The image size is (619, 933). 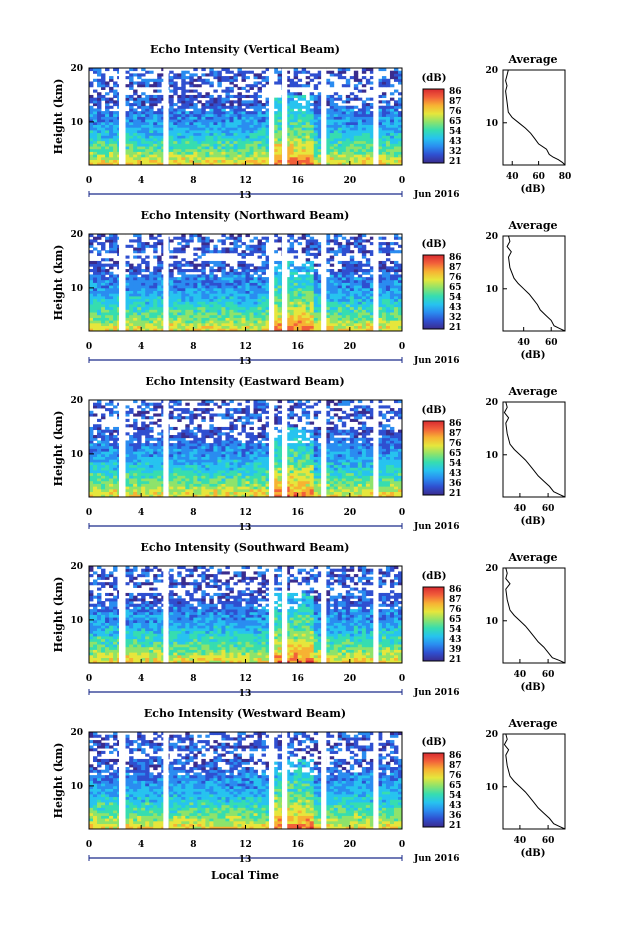 What do you see at coordinates (58, 117) in the screenshot?
I see `y-axis-title: Height (km)` at bounding box center [58, 117].